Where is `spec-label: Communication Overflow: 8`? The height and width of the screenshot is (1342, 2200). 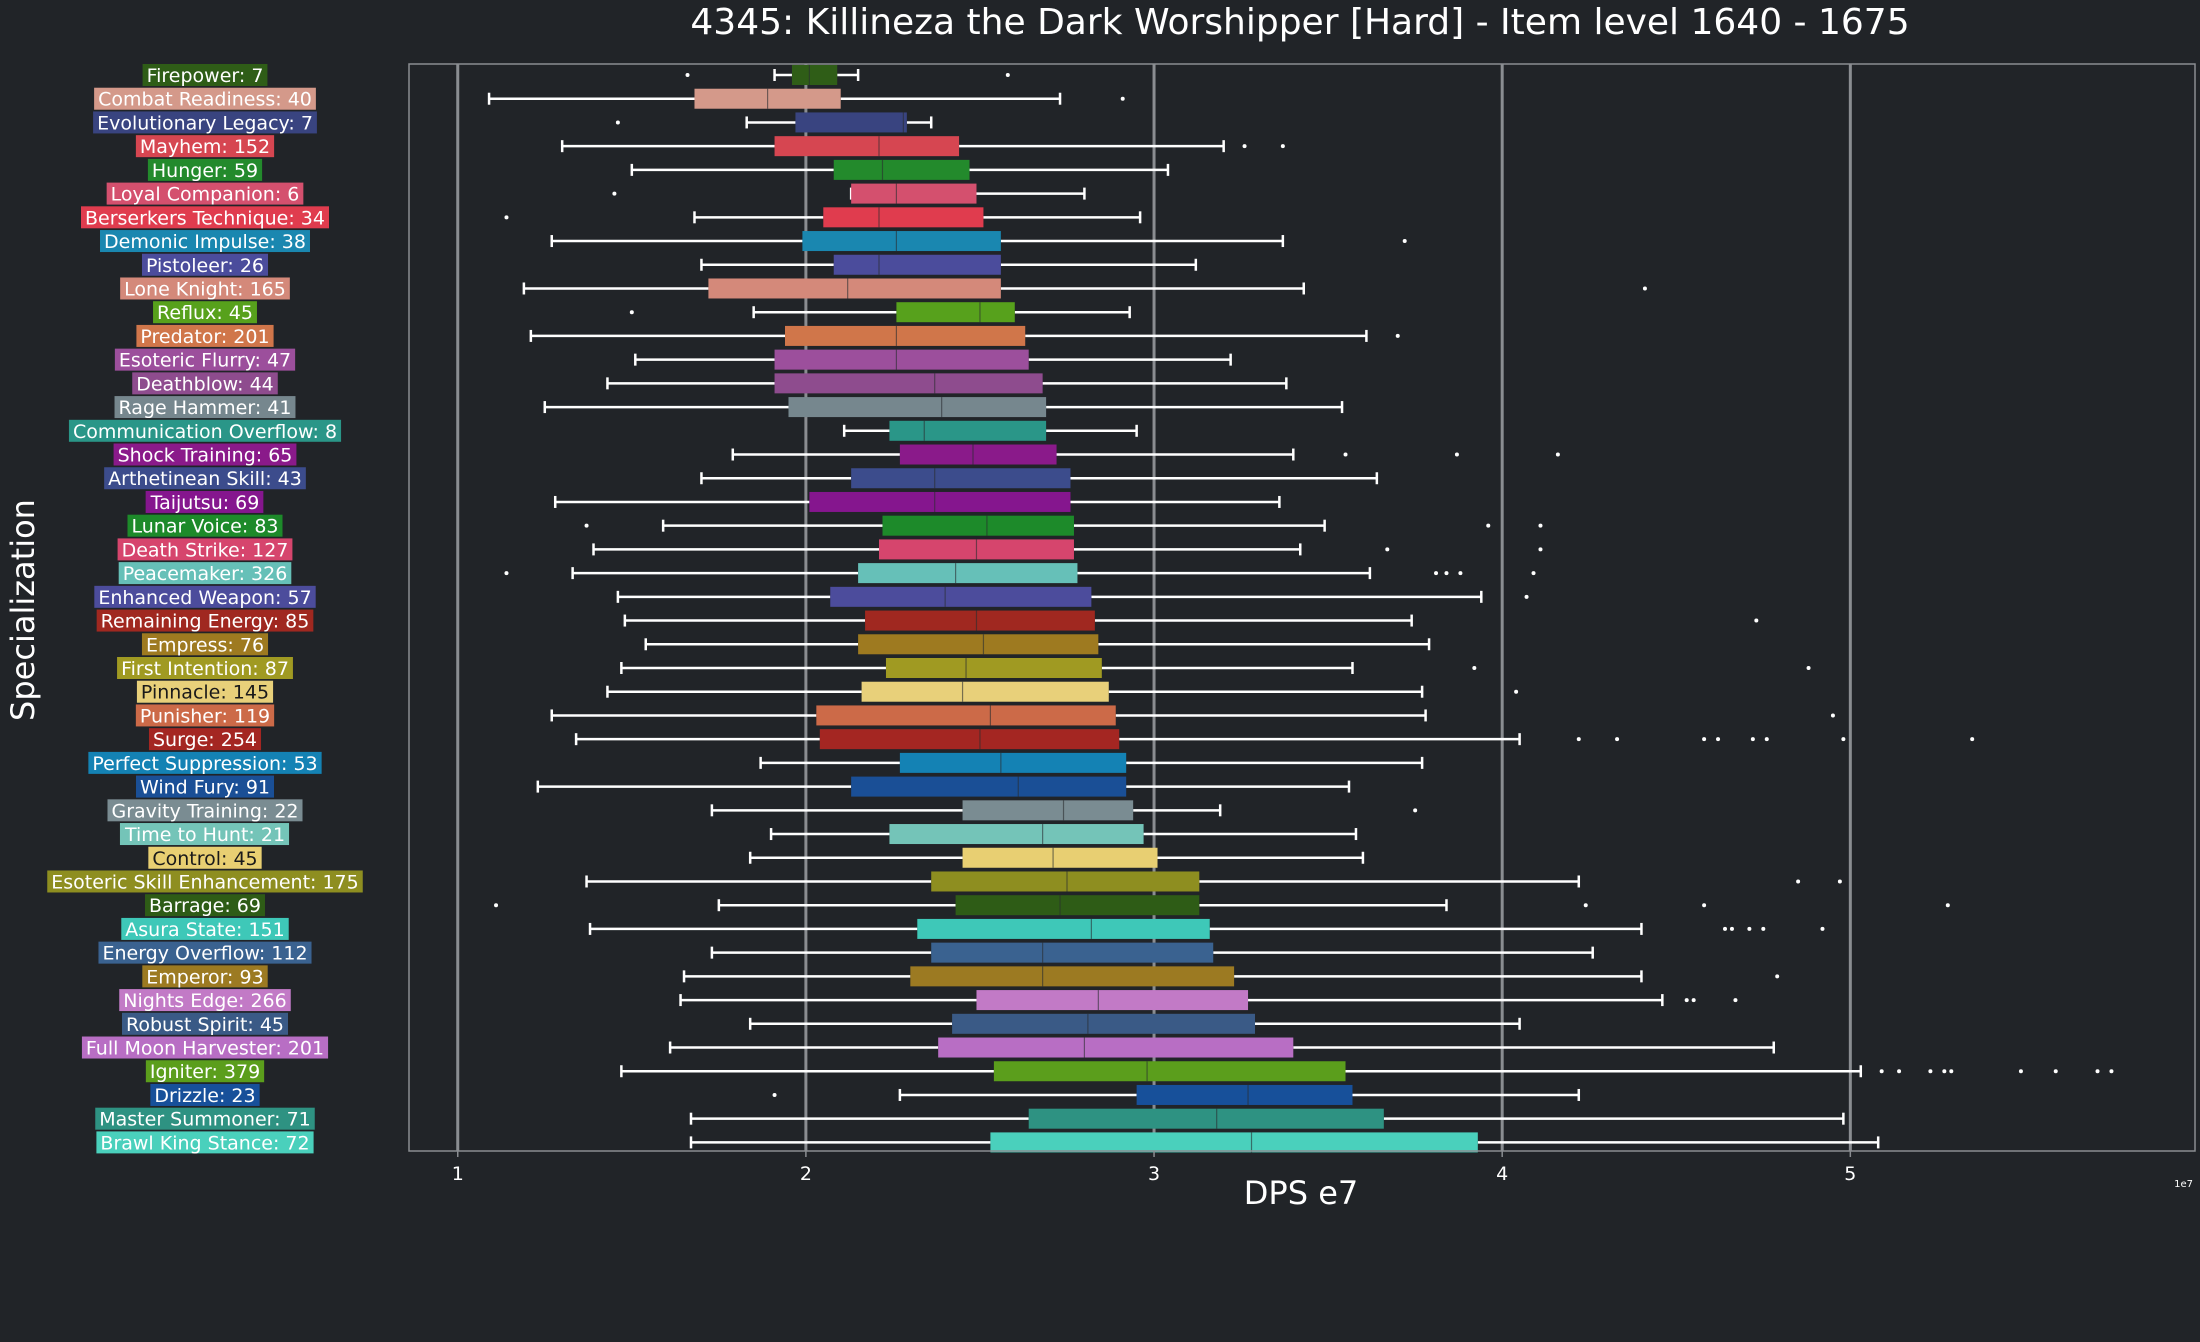 spec-label: Communication Overflow: 8 is located at coordinates (205, 431).